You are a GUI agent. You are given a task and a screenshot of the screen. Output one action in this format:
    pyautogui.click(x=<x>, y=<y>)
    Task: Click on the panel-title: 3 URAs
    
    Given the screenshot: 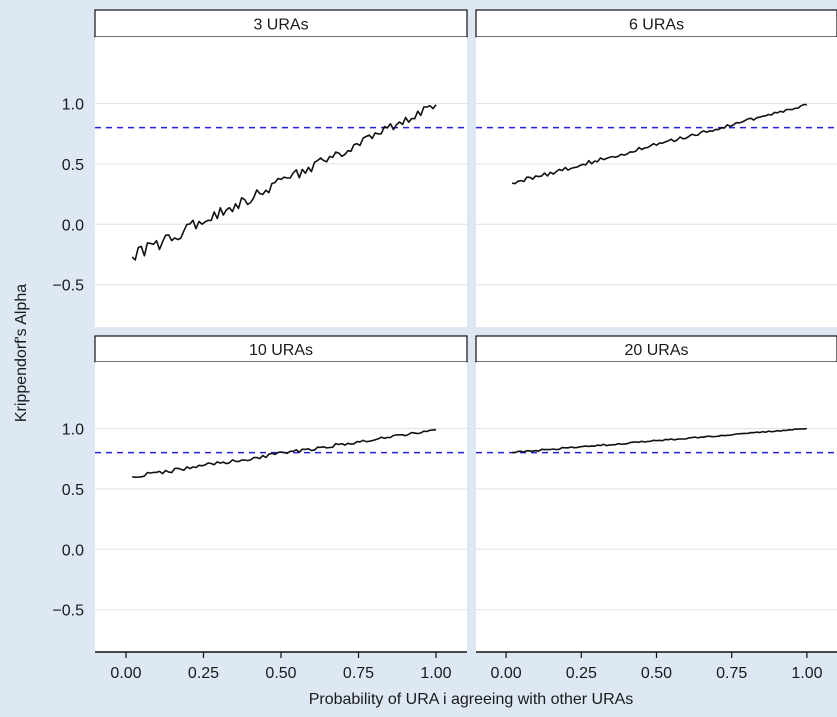 What is the action you would take?
    pyautogui.click(x=280, y=25)
    